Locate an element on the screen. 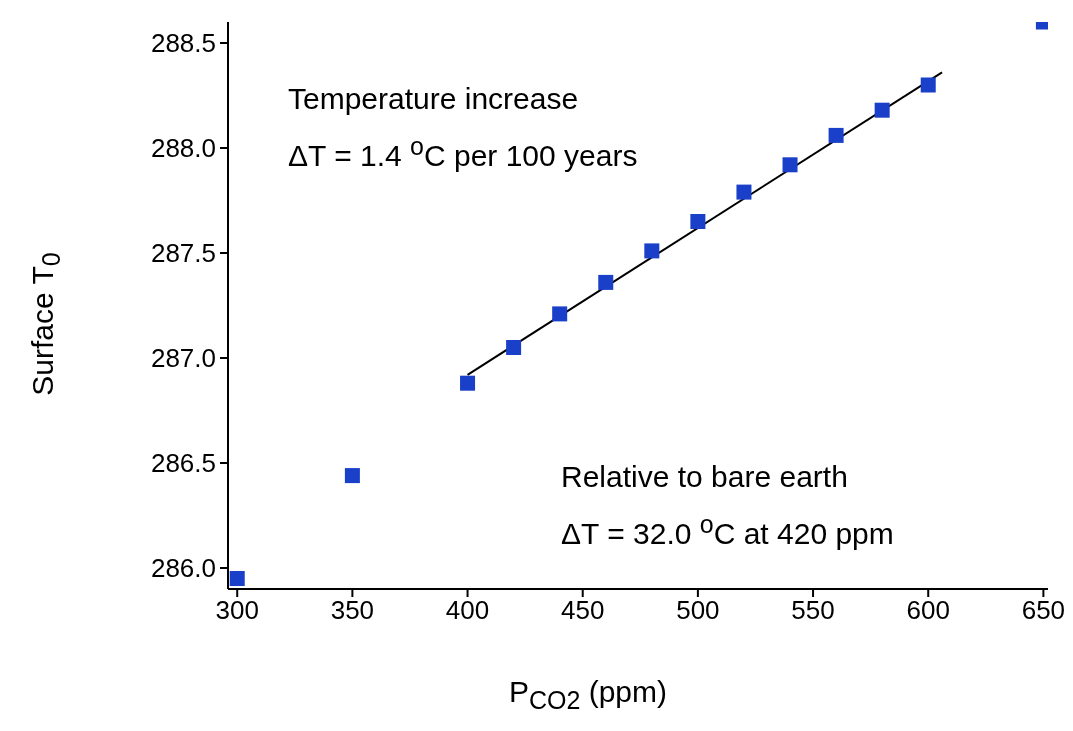 The height and width of the screenshot is (731, 1073). x-axis-title: P$_{CO2}$ (ppm) is located at coordinates (588, 695).